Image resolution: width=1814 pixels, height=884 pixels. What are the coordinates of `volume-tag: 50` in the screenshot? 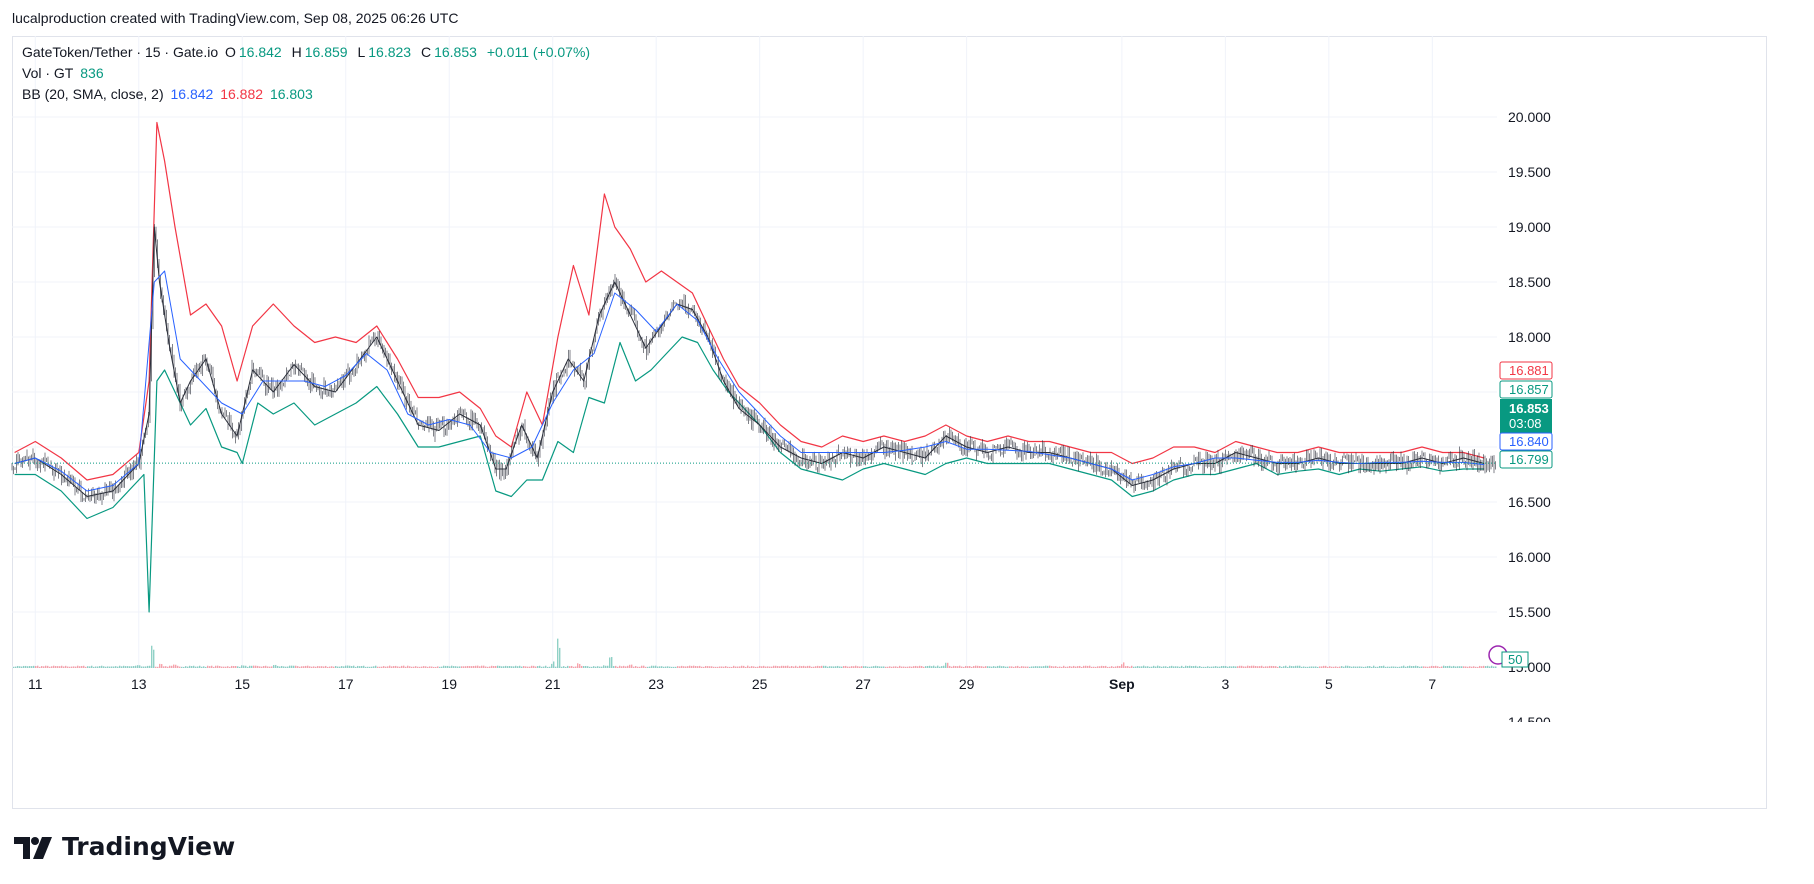 It's located at (1515, 659).